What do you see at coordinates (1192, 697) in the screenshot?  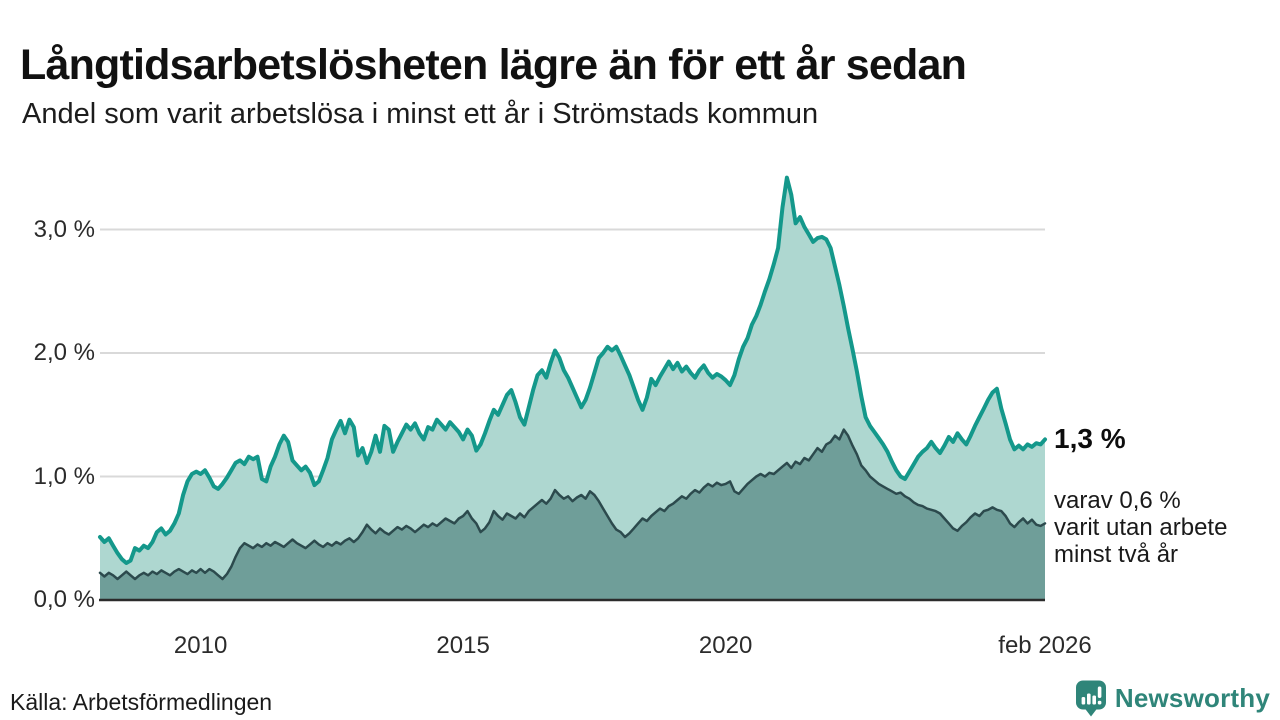 I see `newsworthy-wordmark: Newsworthy` at bounding box center [1192, 697].